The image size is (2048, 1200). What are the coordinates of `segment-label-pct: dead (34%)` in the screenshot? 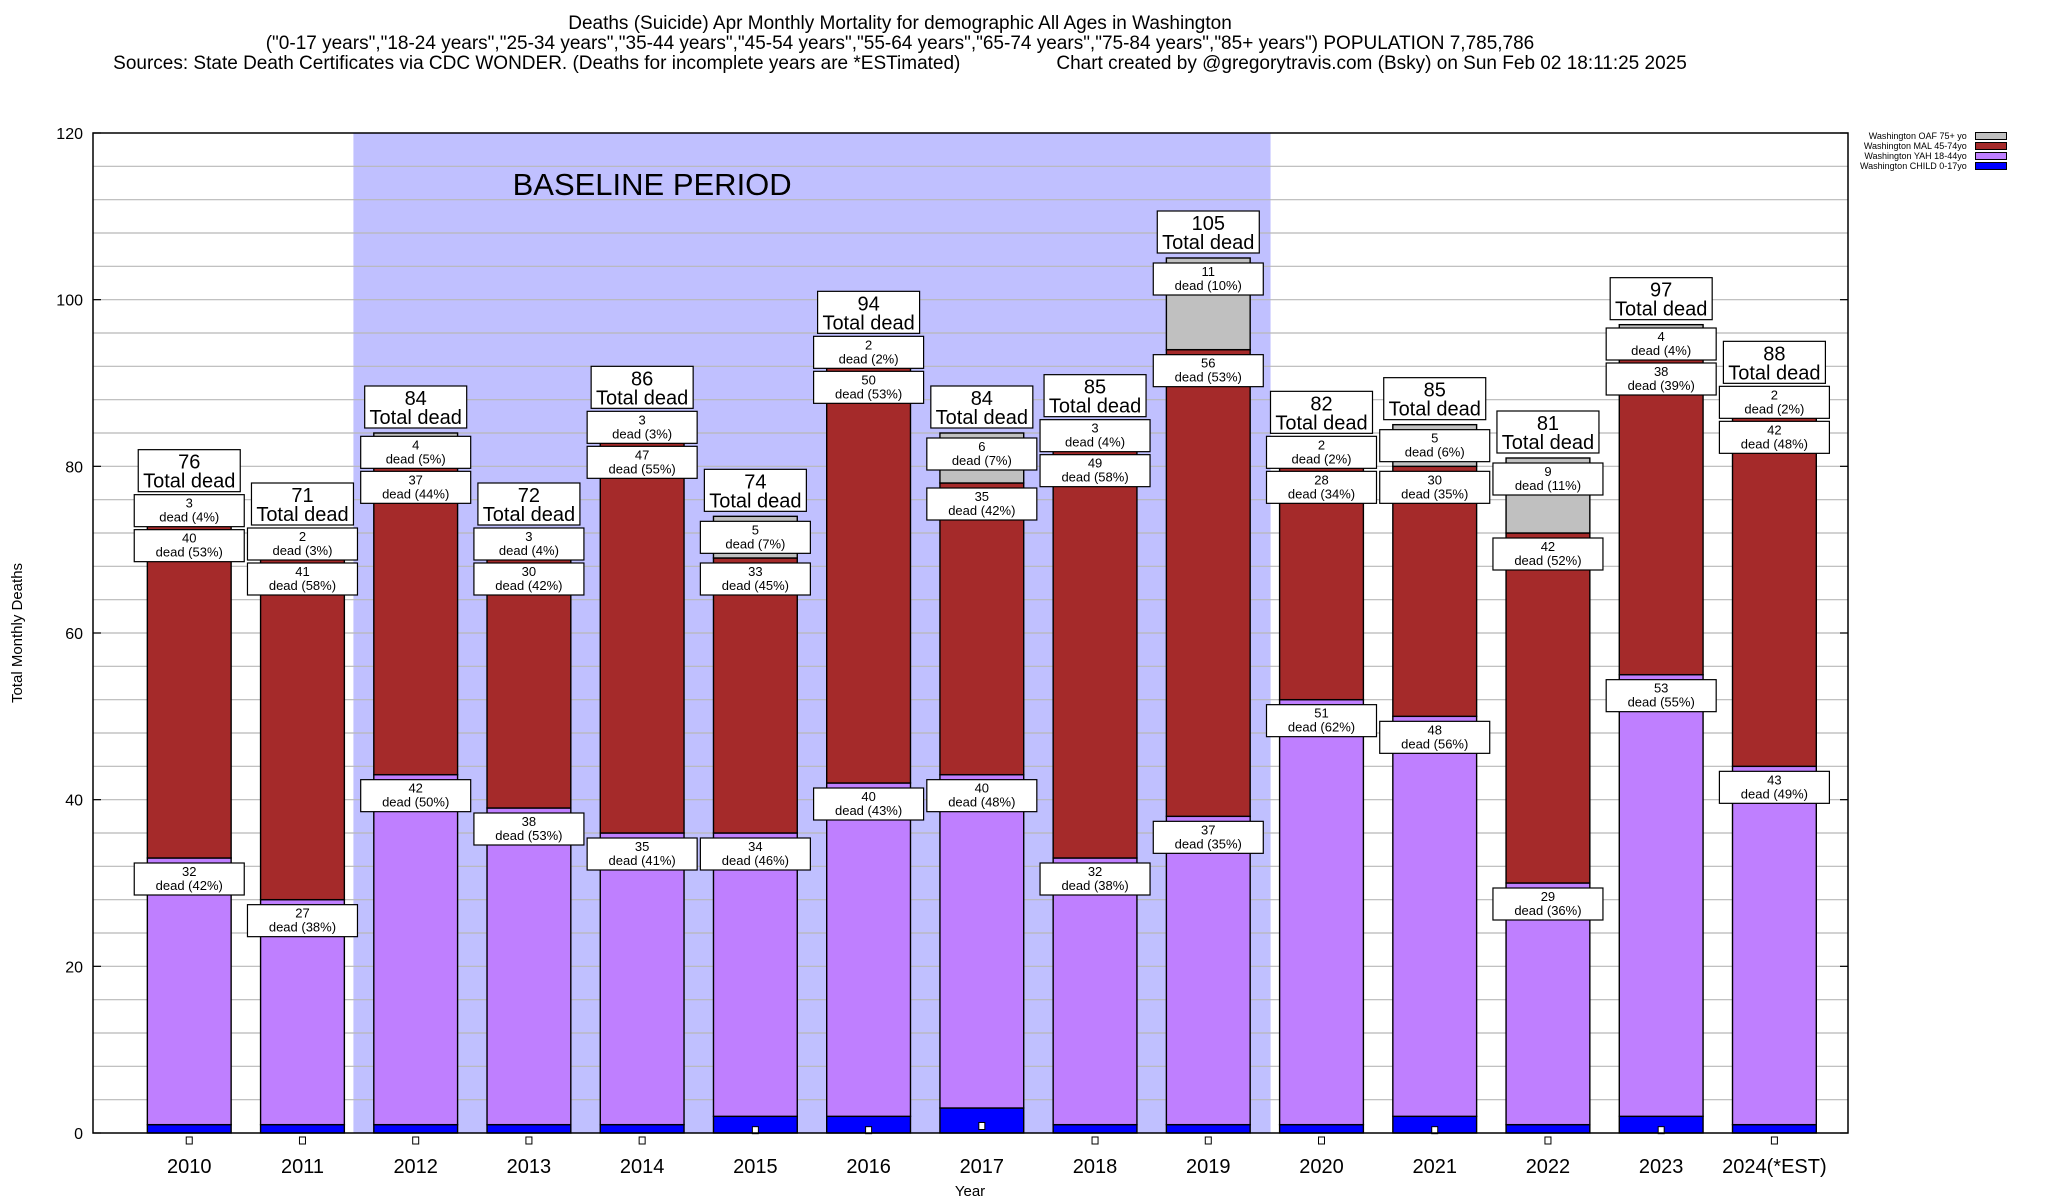 It's located at (1321, 493).